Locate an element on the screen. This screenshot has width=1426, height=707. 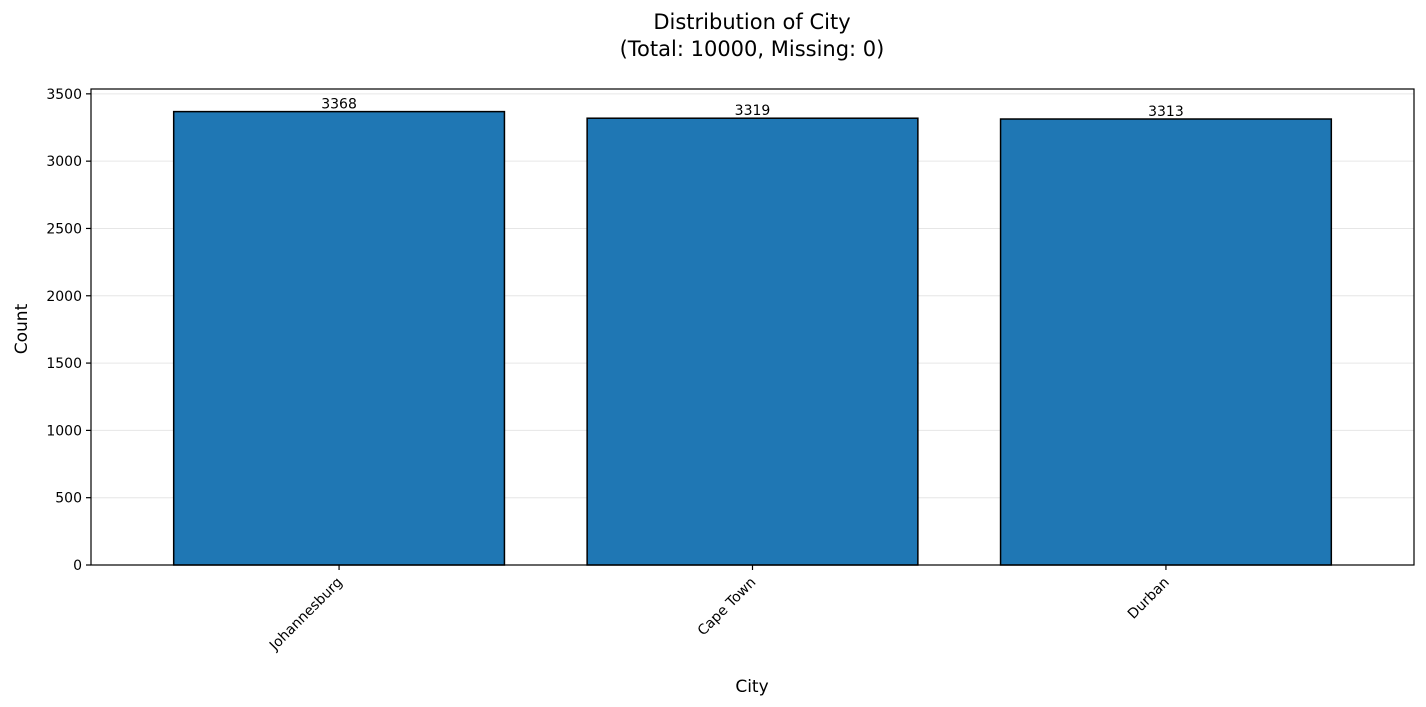
bar-value-label: 3368 is located at coordinates (339, 105).